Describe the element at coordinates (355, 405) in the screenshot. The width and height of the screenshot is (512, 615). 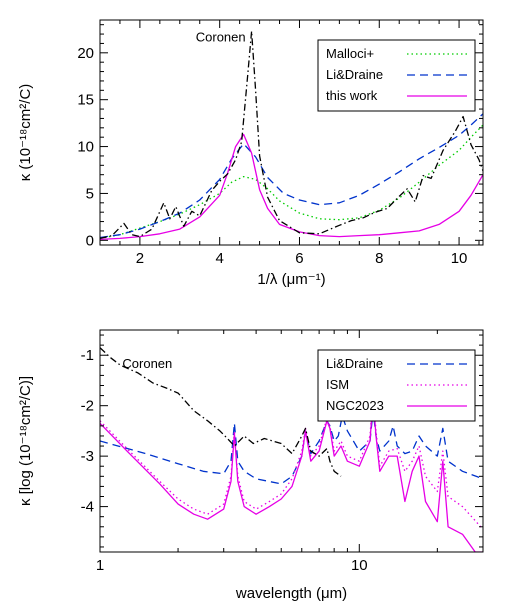
I see `legend-label: NGC2023` at that location.